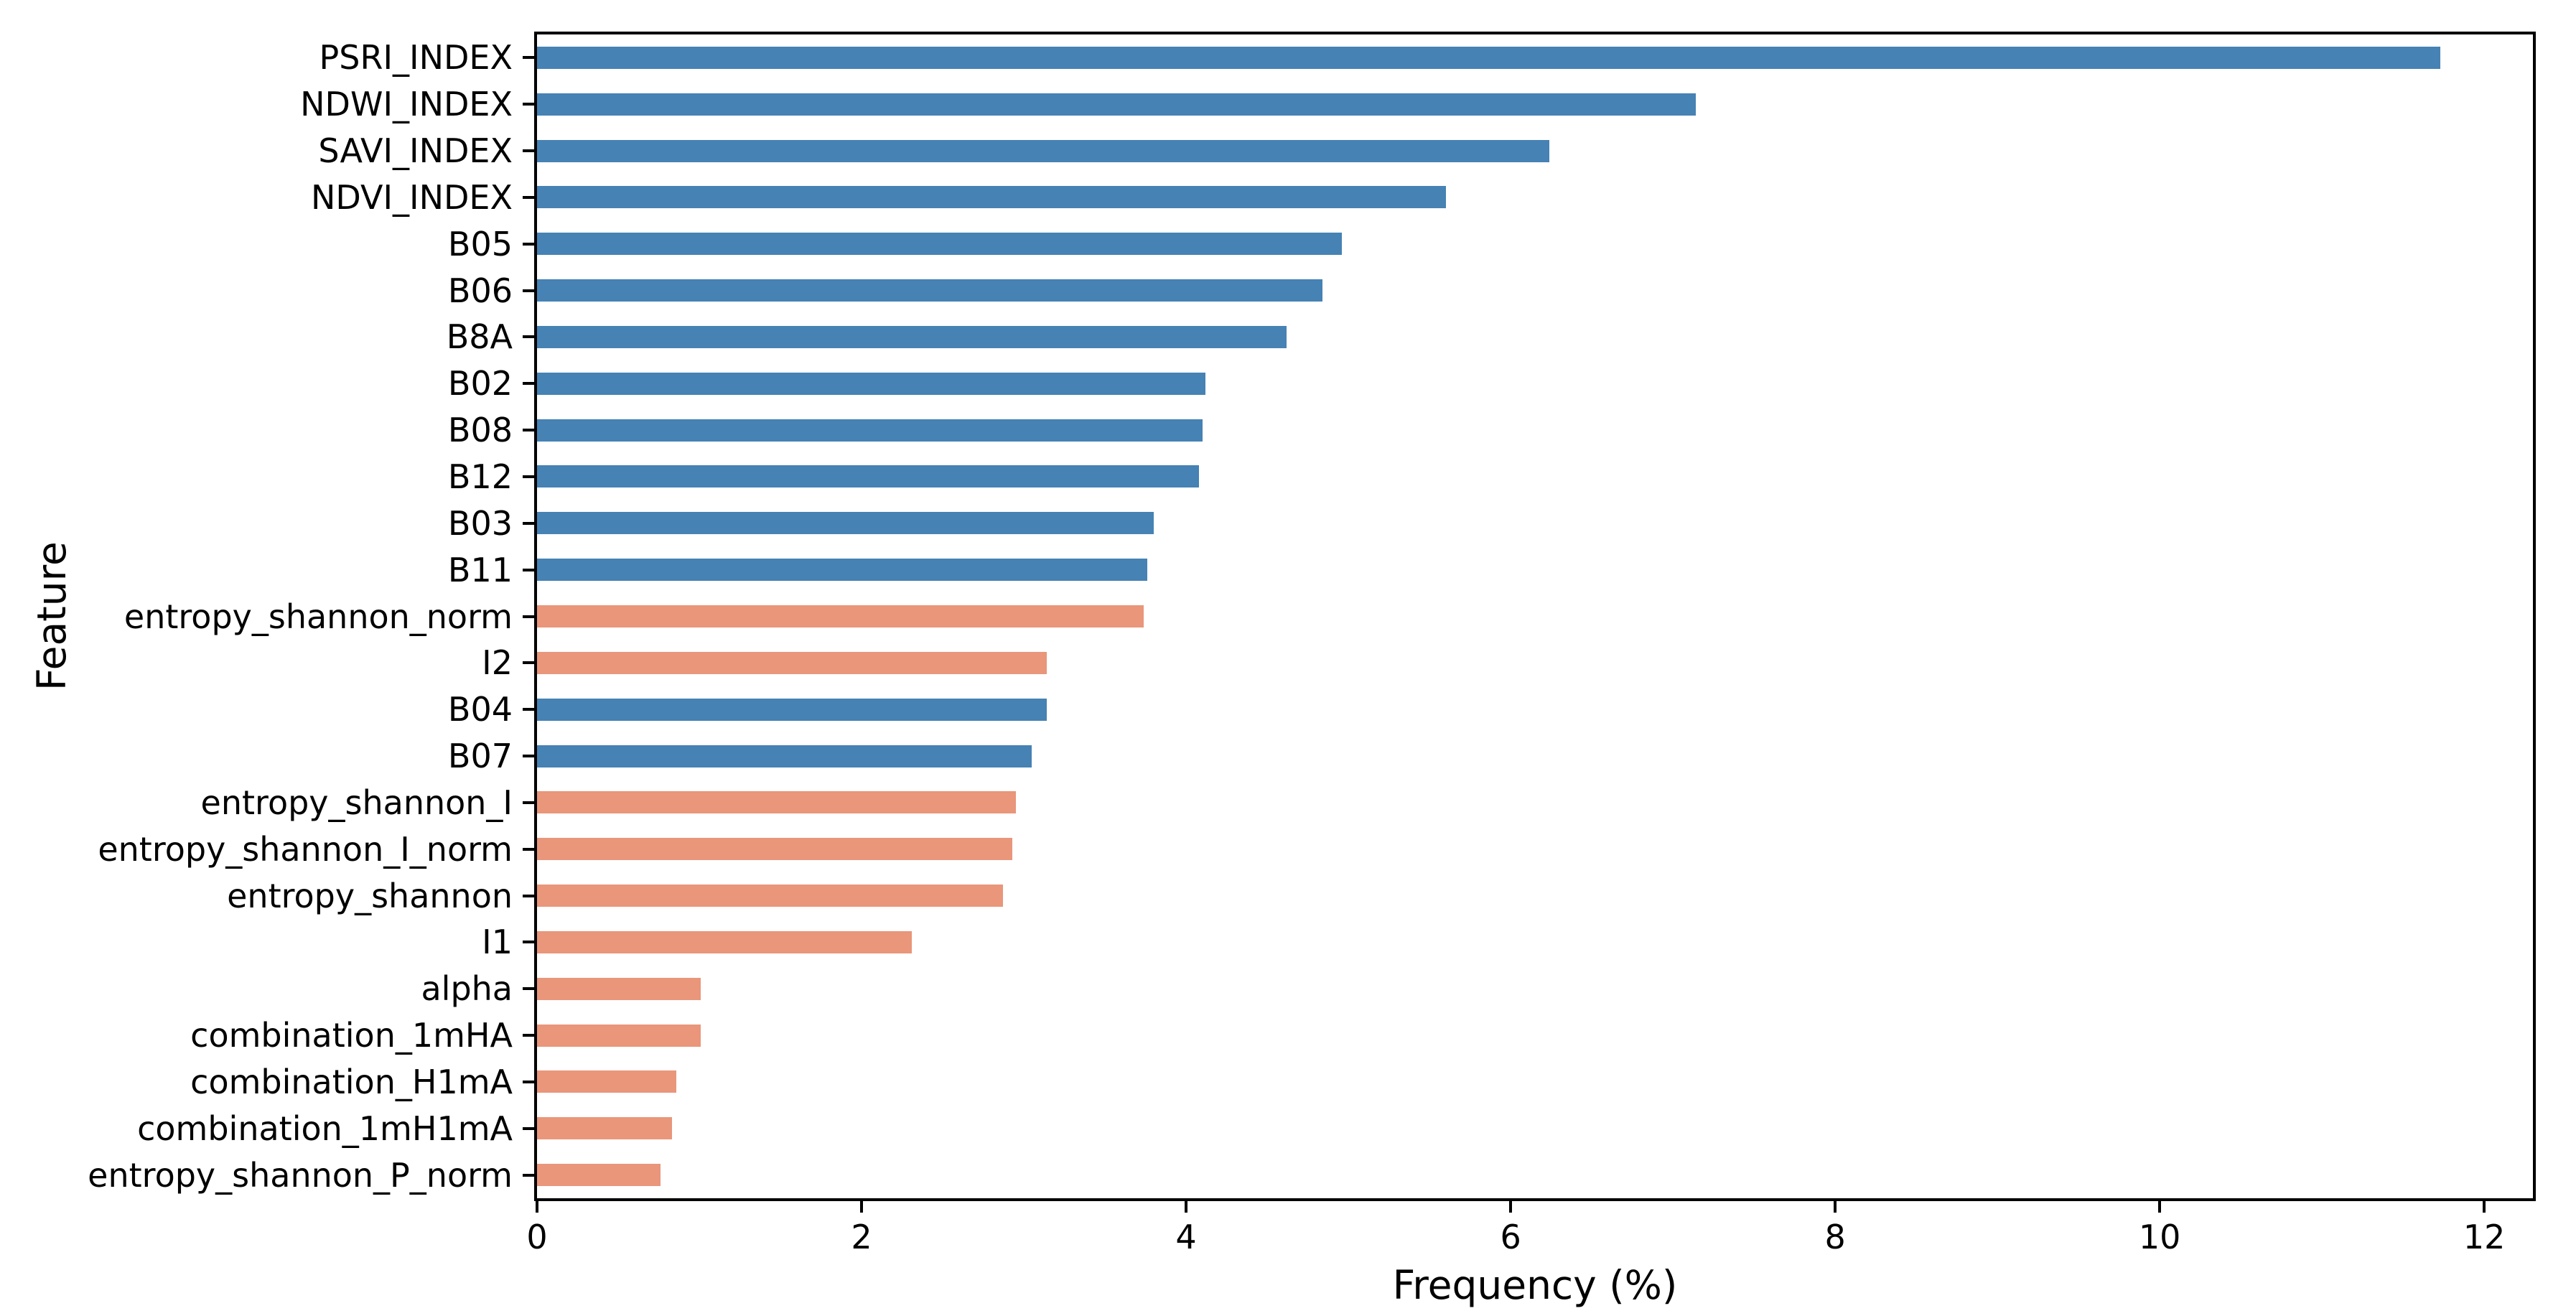 This screenshot has width=2576, height=1316. What do you see at coordinates (480, 383) in the screenshot?
I see `y-tick-label-B02: B02` at bounding box center [480, 383].